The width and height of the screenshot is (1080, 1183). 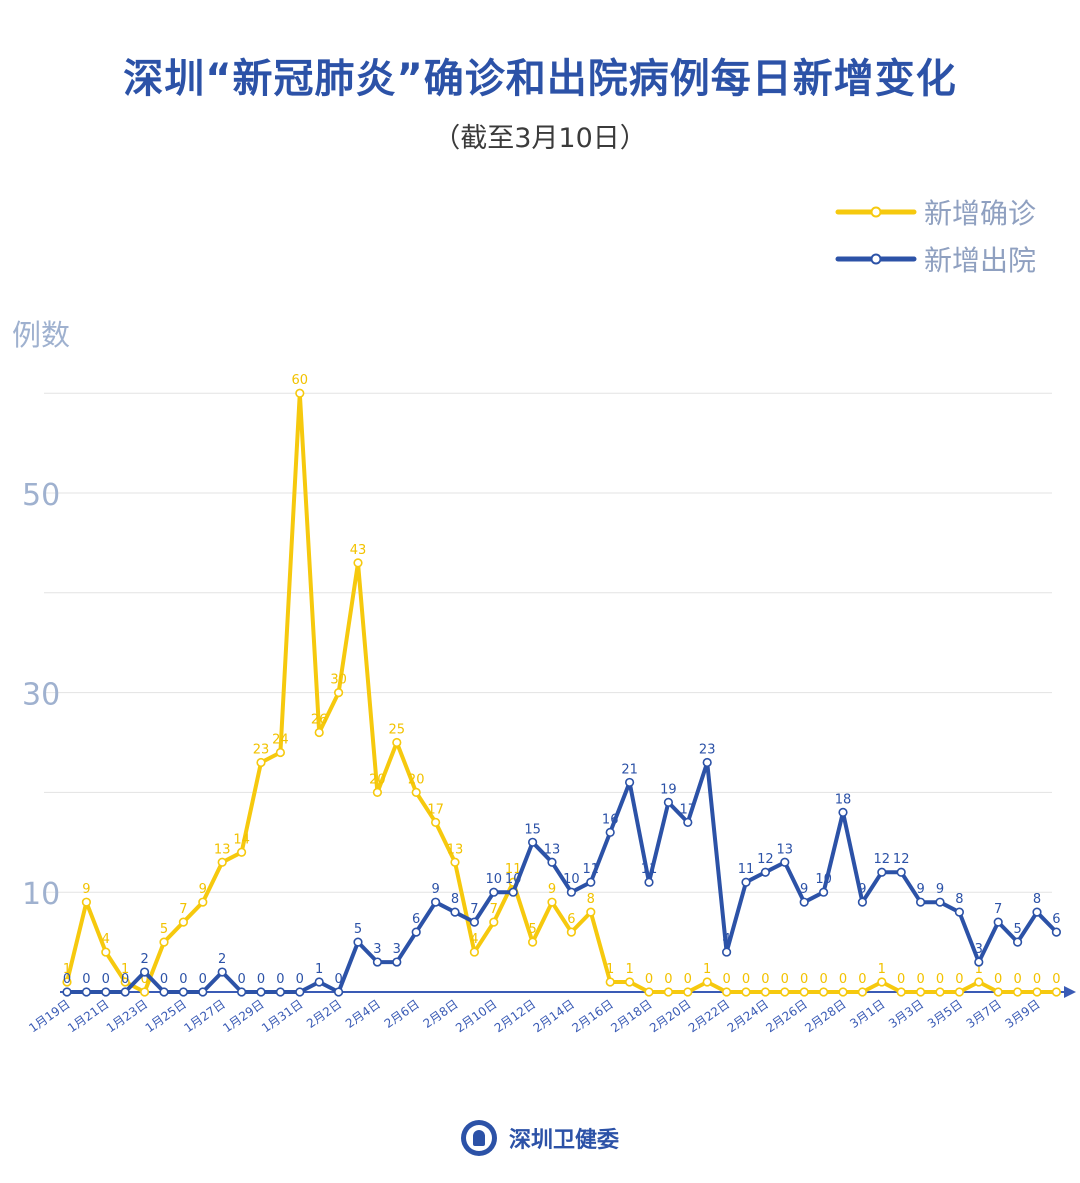 I want to click on x-tick-label: 2月24日, so click(x=748, y=1016).